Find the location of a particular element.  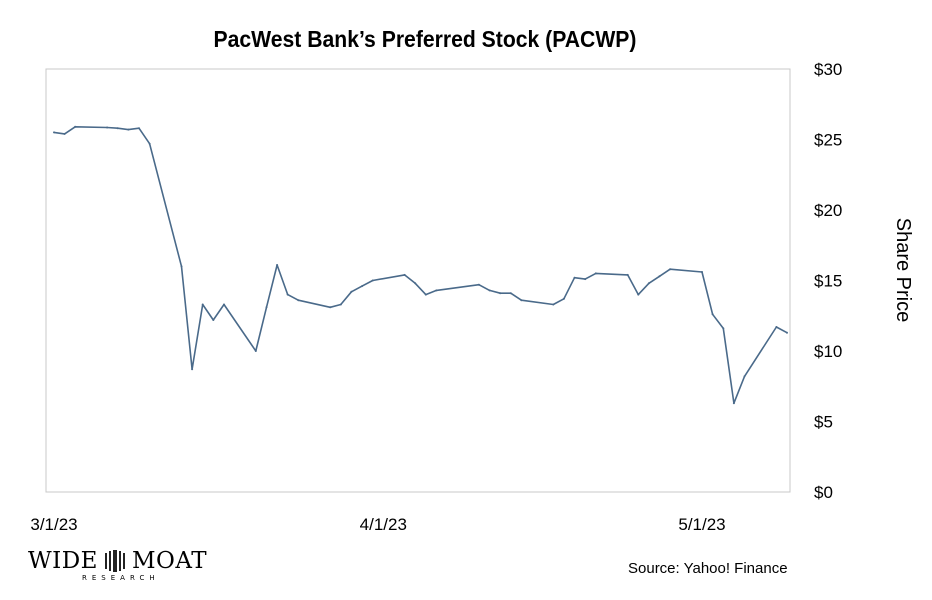

x-tick-label: 4/1/23 is located at coordinates (383, 524).